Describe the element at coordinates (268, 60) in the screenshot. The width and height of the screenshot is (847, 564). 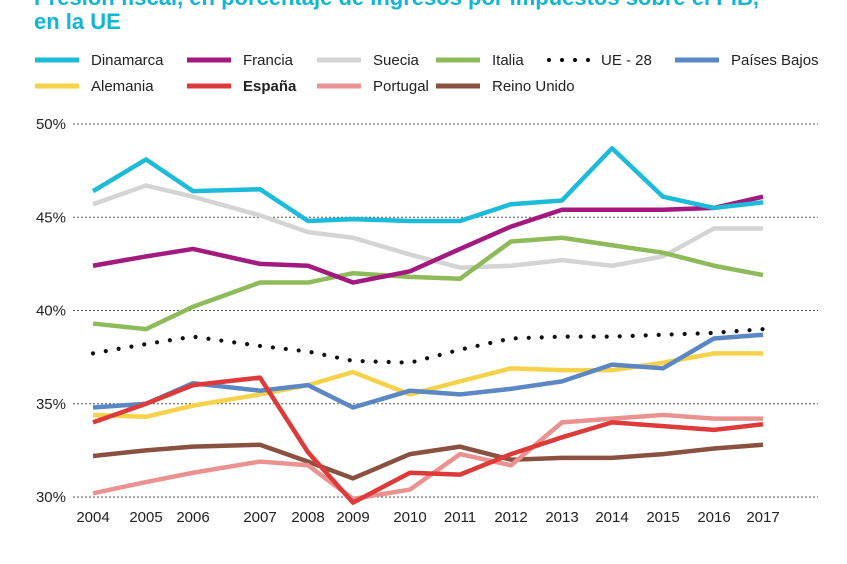
I see `legend-label-francia: Francia` at that location.